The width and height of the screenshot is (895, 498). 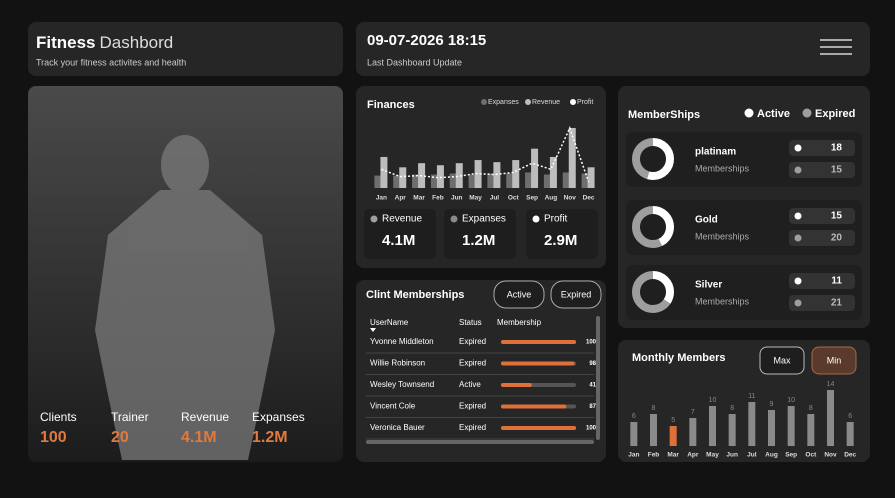 I want to click on profit-line, so click(x=485, y=154).